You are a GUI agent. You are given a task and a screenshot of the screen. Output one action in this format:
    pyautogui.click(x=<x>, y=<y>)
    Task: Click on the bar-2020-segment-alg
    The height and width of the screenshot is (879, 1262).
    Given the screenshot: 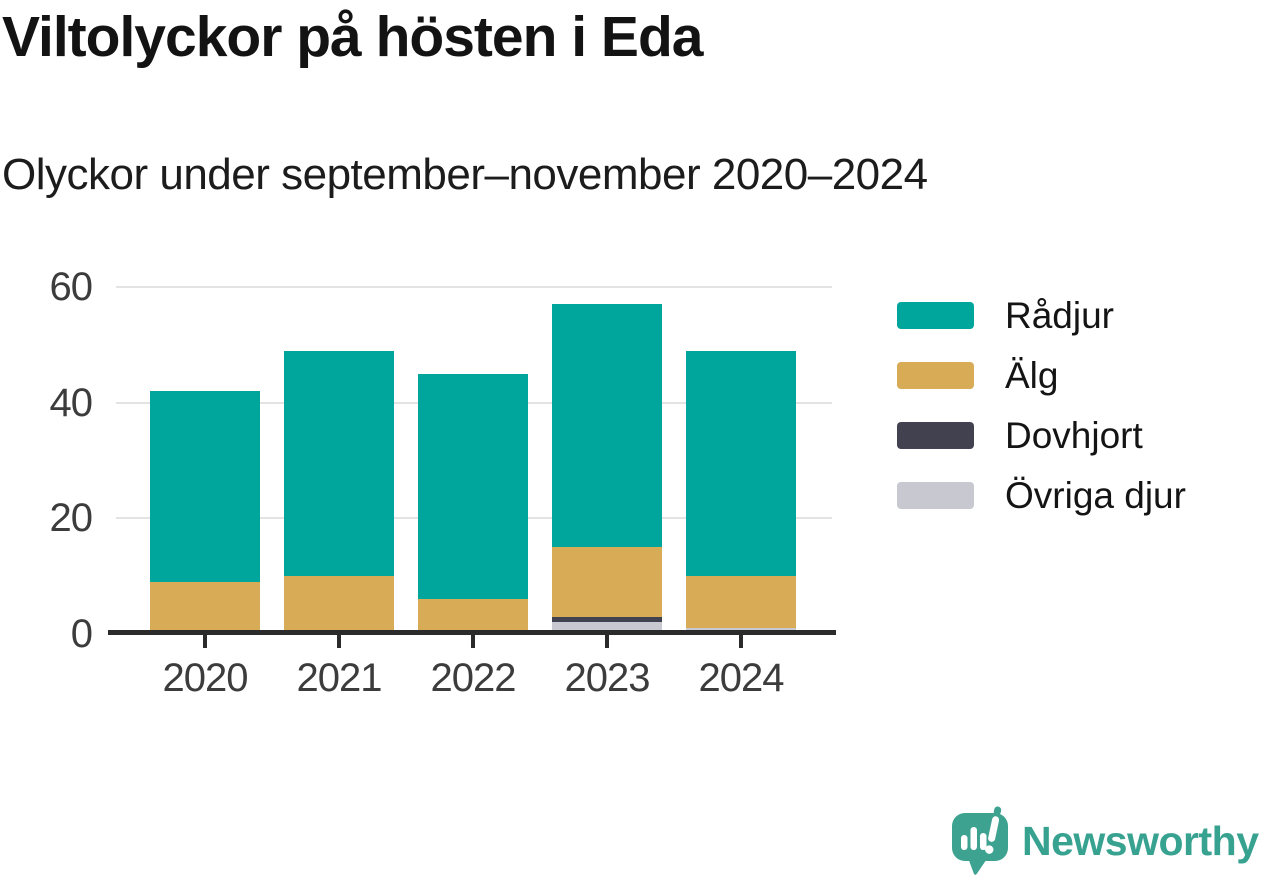 What is the action you would take?
    pyautogui.click(x=205, y=607)
    